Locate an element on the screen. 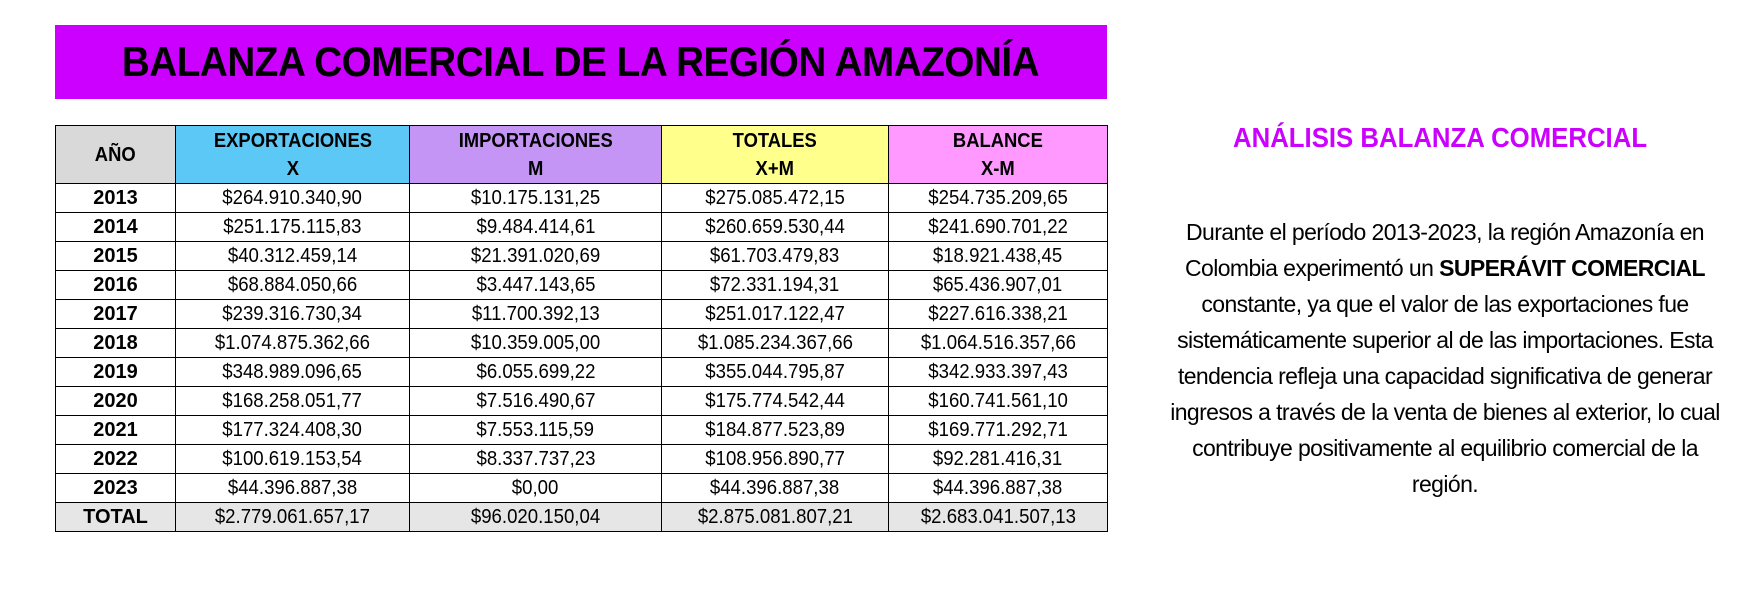 This screenshot has width=1737, height=591. header-balance: BALANCE X-M is located at coordinates (998, 154).